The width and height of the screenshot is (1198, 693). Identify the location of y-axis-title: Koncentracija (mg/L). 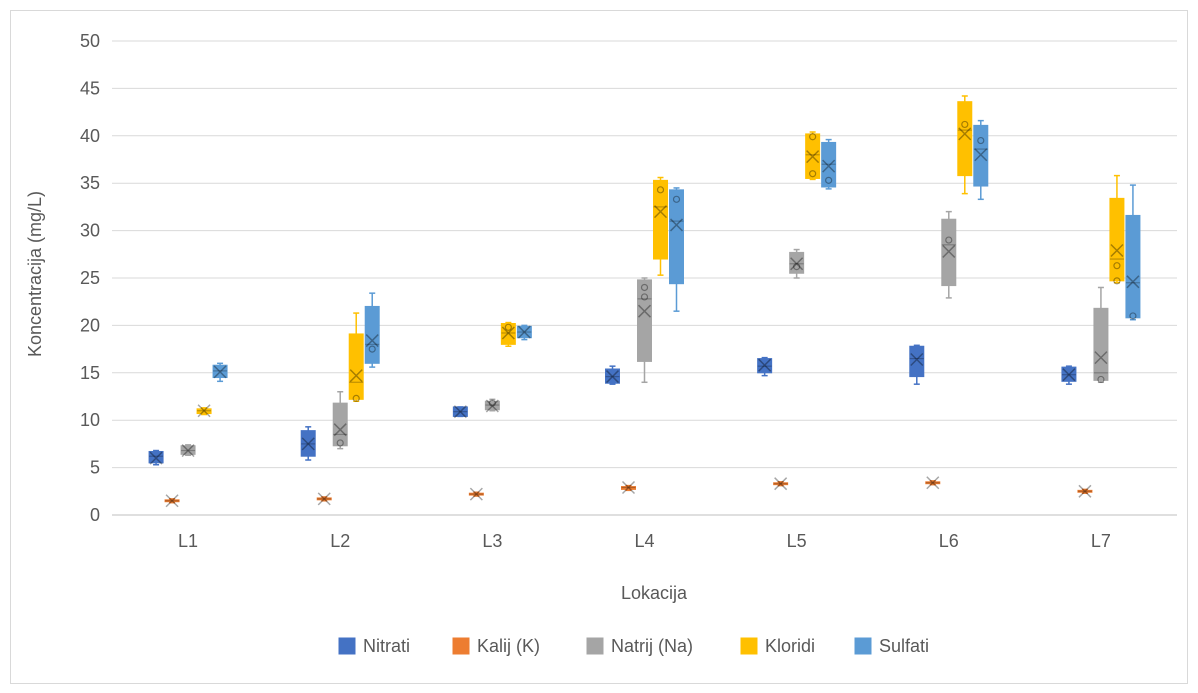
(35, 274).